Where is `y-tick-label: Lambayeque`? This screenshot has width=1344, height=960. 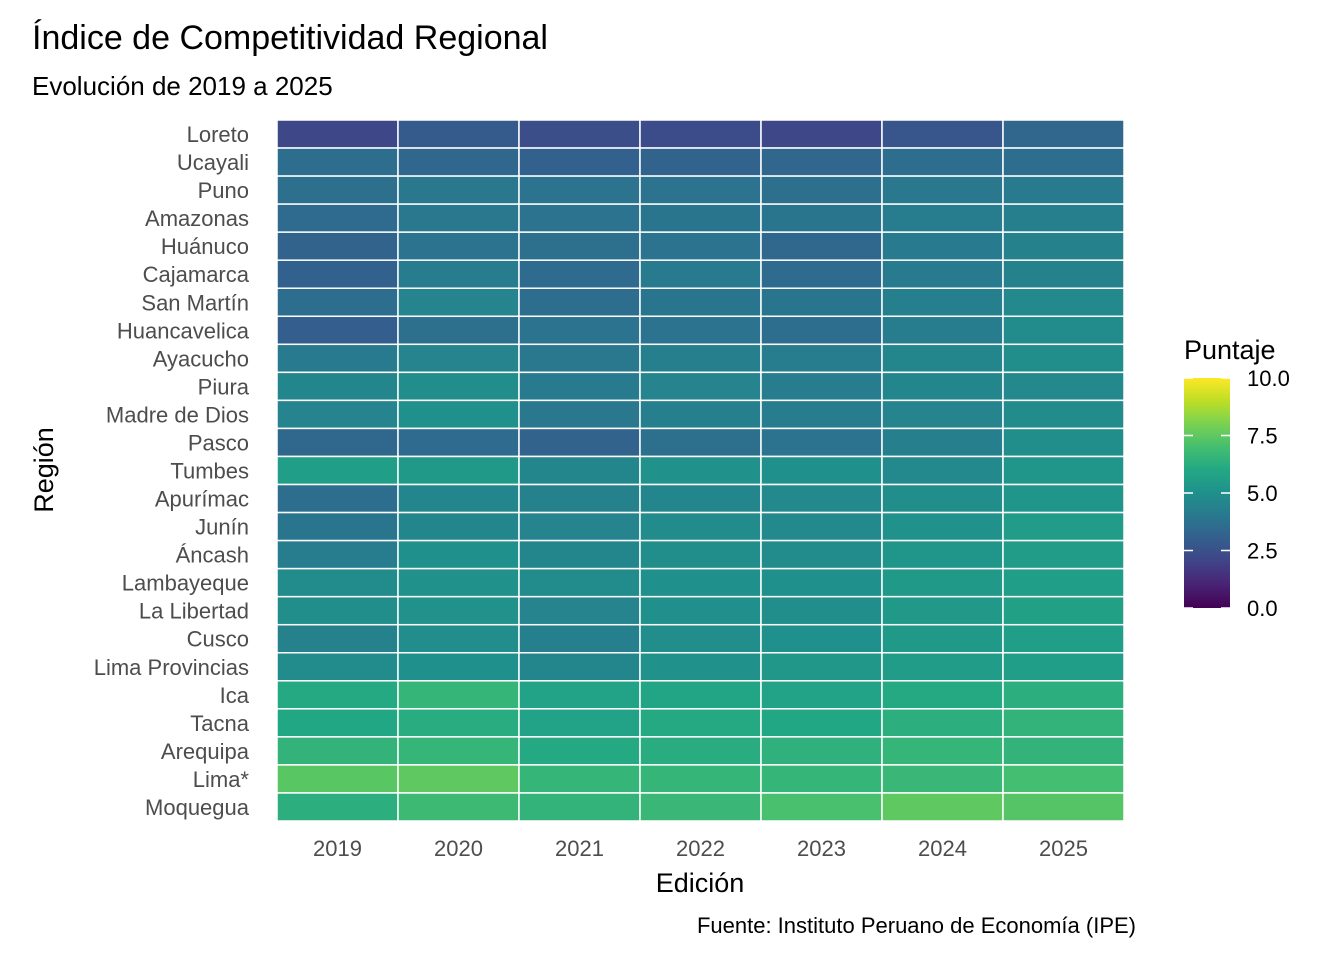
y-tick-label: Lambayeque is located at coordinates (185, 583).